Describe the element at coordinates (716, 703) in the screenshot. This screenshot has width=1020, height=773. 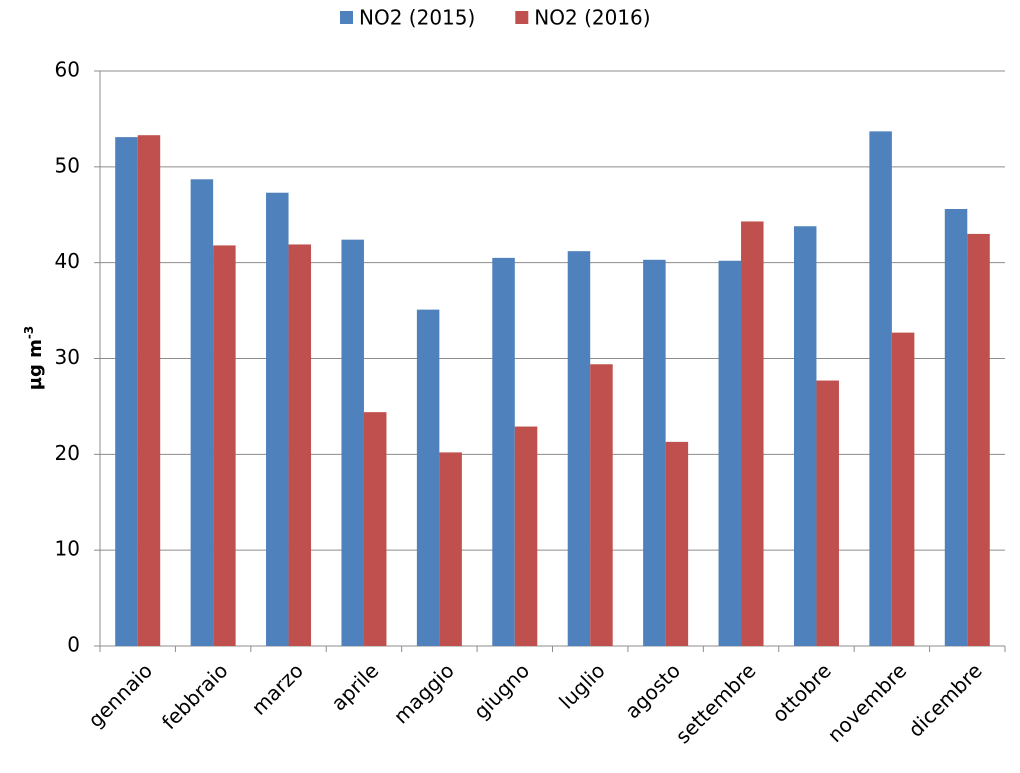
I see `x-tick-label: settembre` at that location.